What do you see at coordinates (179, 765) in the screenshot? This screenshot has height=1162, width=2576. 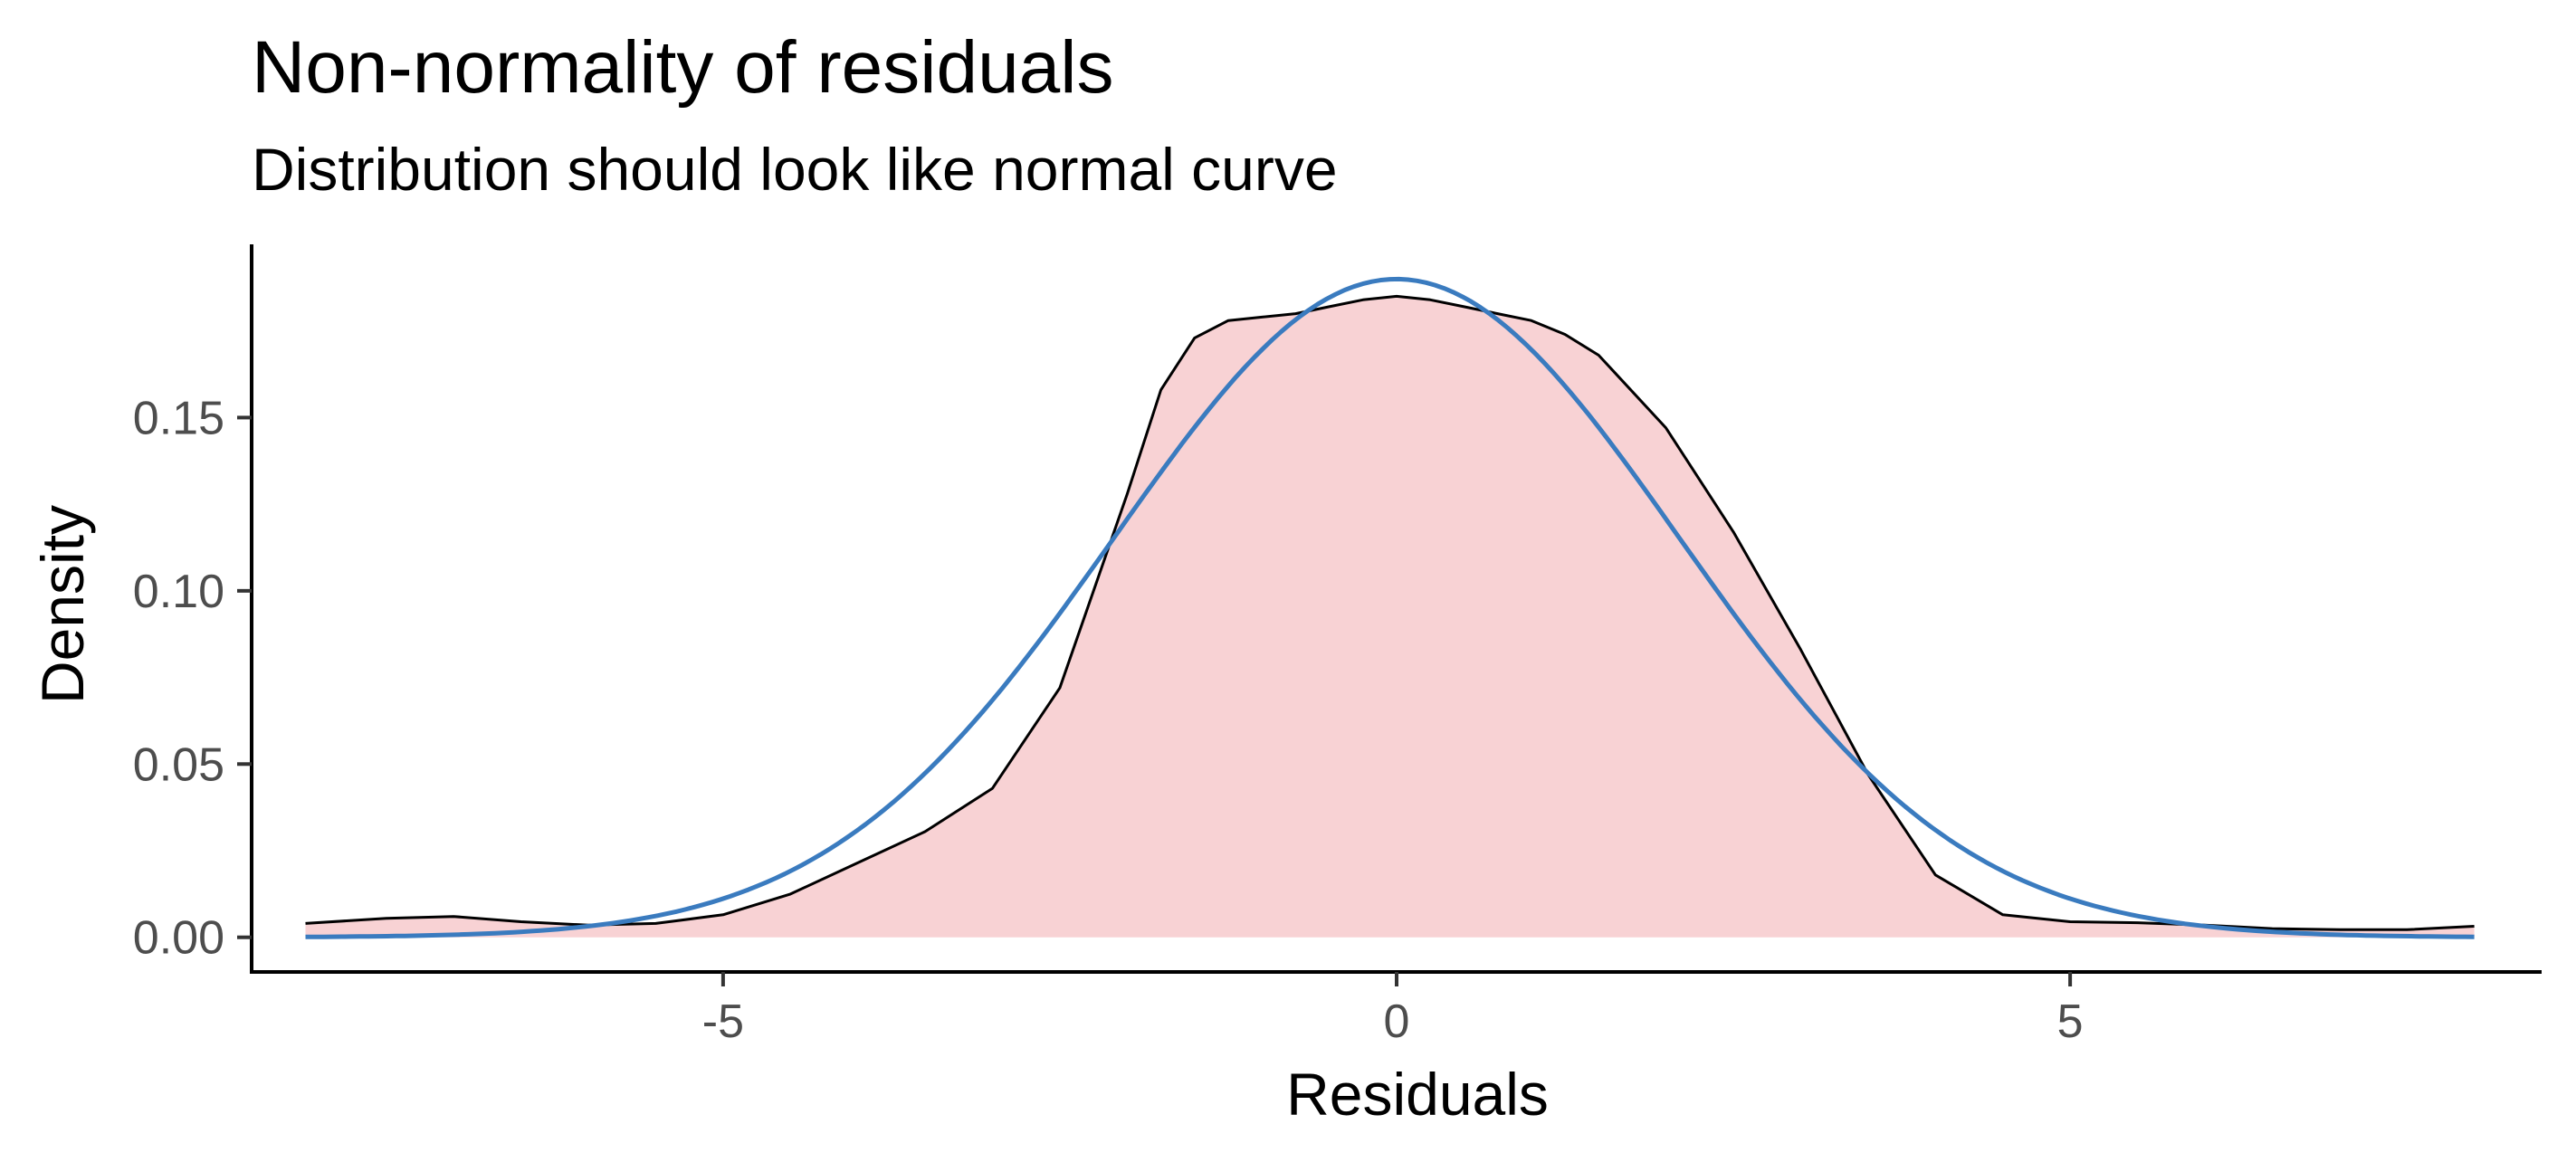 I see `y-tick-label: 0.05` at bounding box center [179, 765].